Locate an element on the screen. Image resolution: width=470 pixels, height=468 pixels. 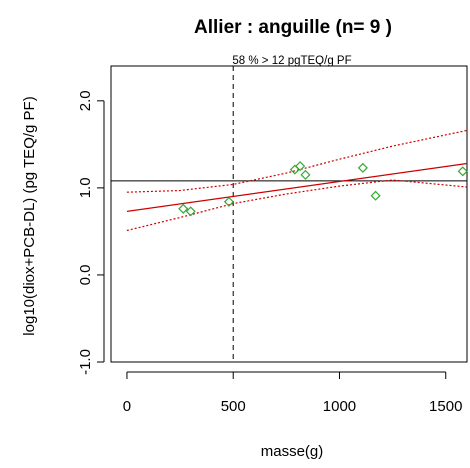
y-tick-label: 0.0 is located at coordinates (85, 275).